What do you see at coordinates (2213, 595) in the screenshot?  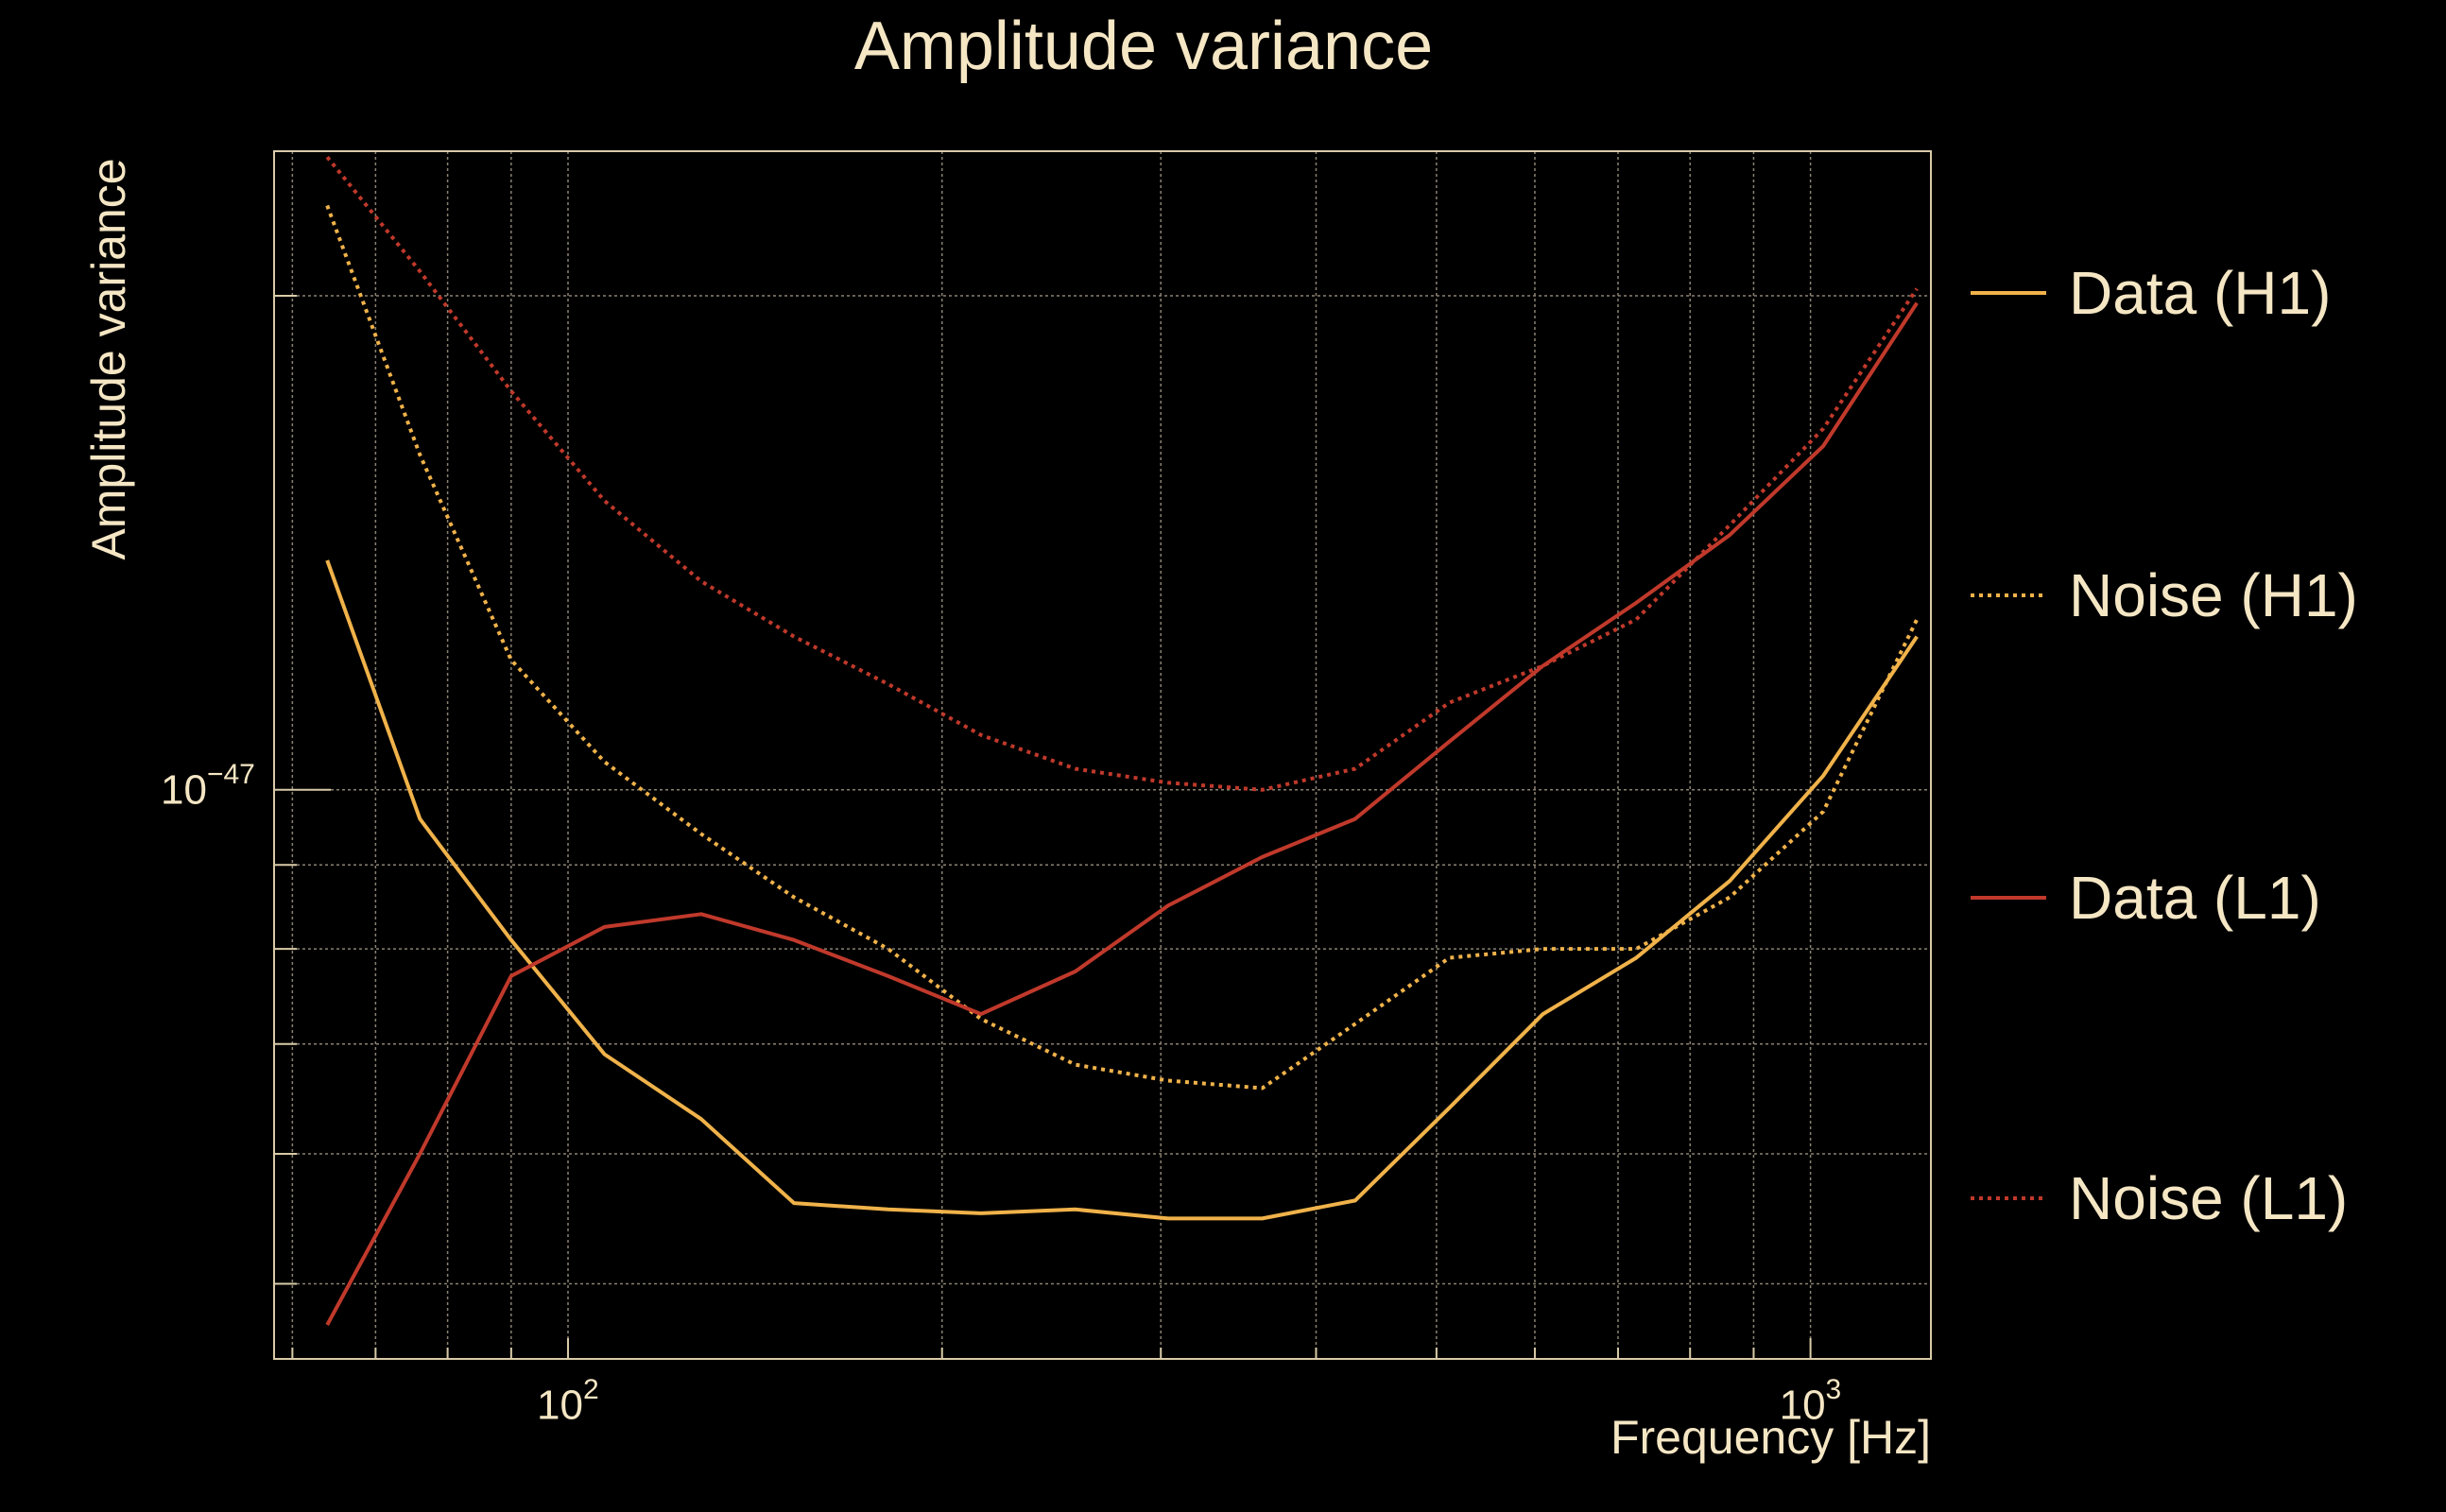 I see `legend-label: Noise (H1)` at bounding box center [2213, 595].